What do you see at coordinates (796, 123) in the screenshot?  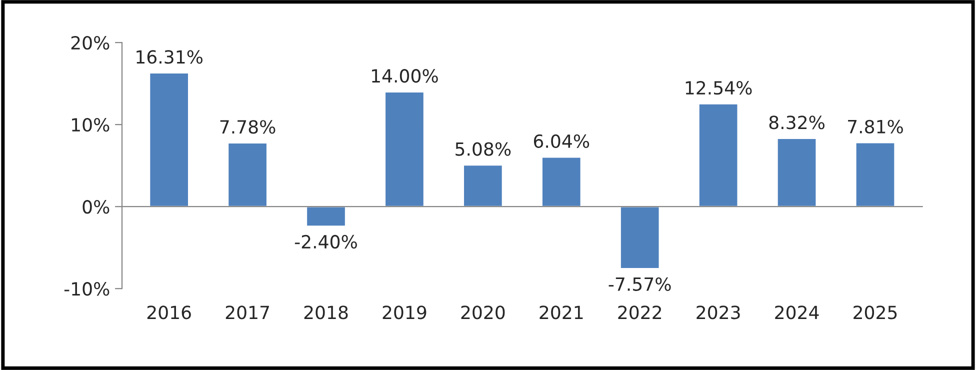 I see `data-label: 8.32%` at bounding box center [796, 123].